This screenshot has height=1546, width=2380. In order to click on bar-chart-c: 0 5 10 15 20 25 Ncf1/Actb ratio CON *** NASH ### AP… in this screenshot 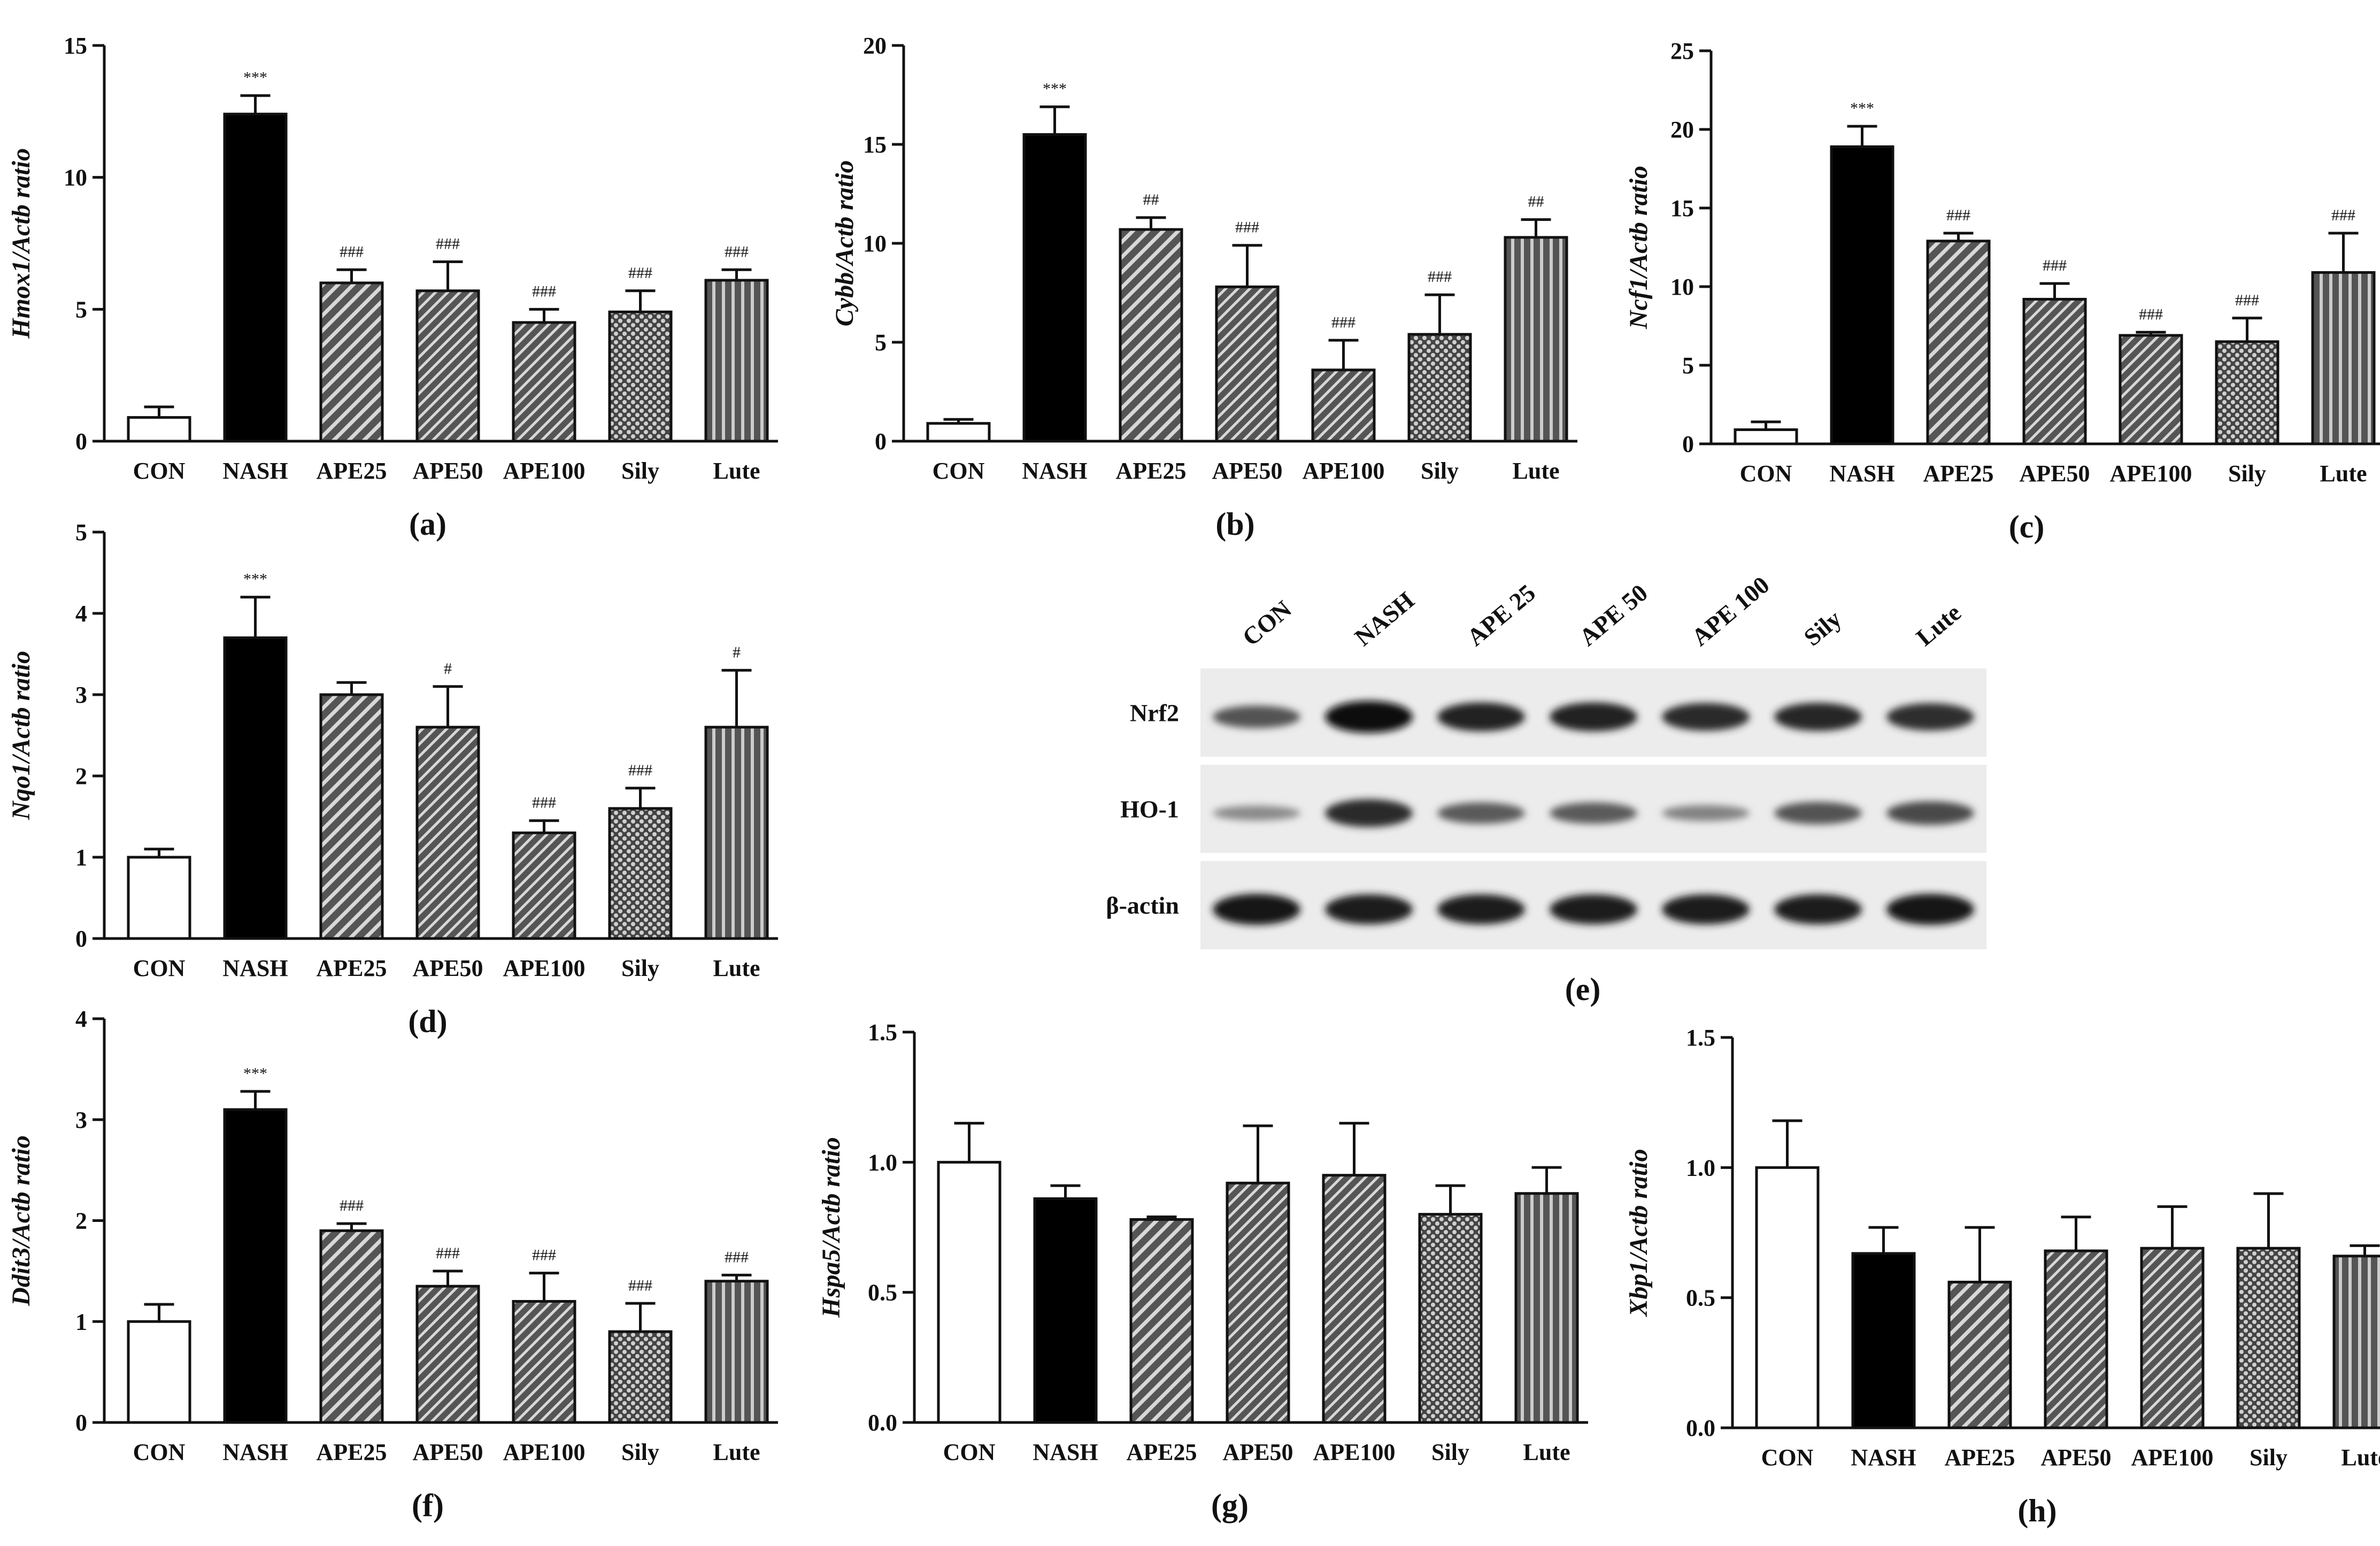, I will do `click(2002, 291)`.